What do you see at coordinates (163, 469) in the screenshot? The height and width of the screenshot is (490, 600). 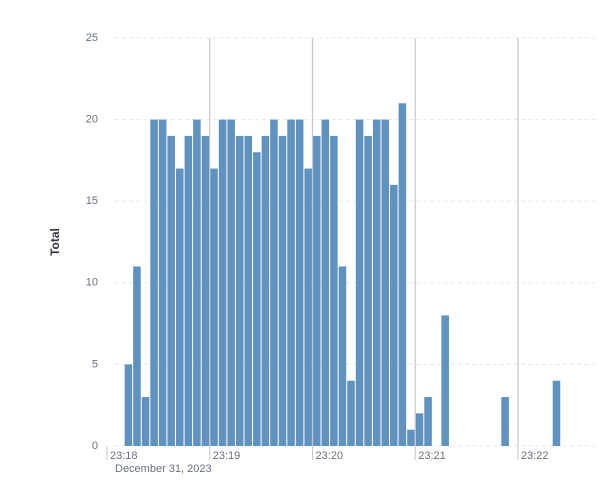 I see `x-axis-subtitle: December 31, 2023` at bounding box center [163, 469].